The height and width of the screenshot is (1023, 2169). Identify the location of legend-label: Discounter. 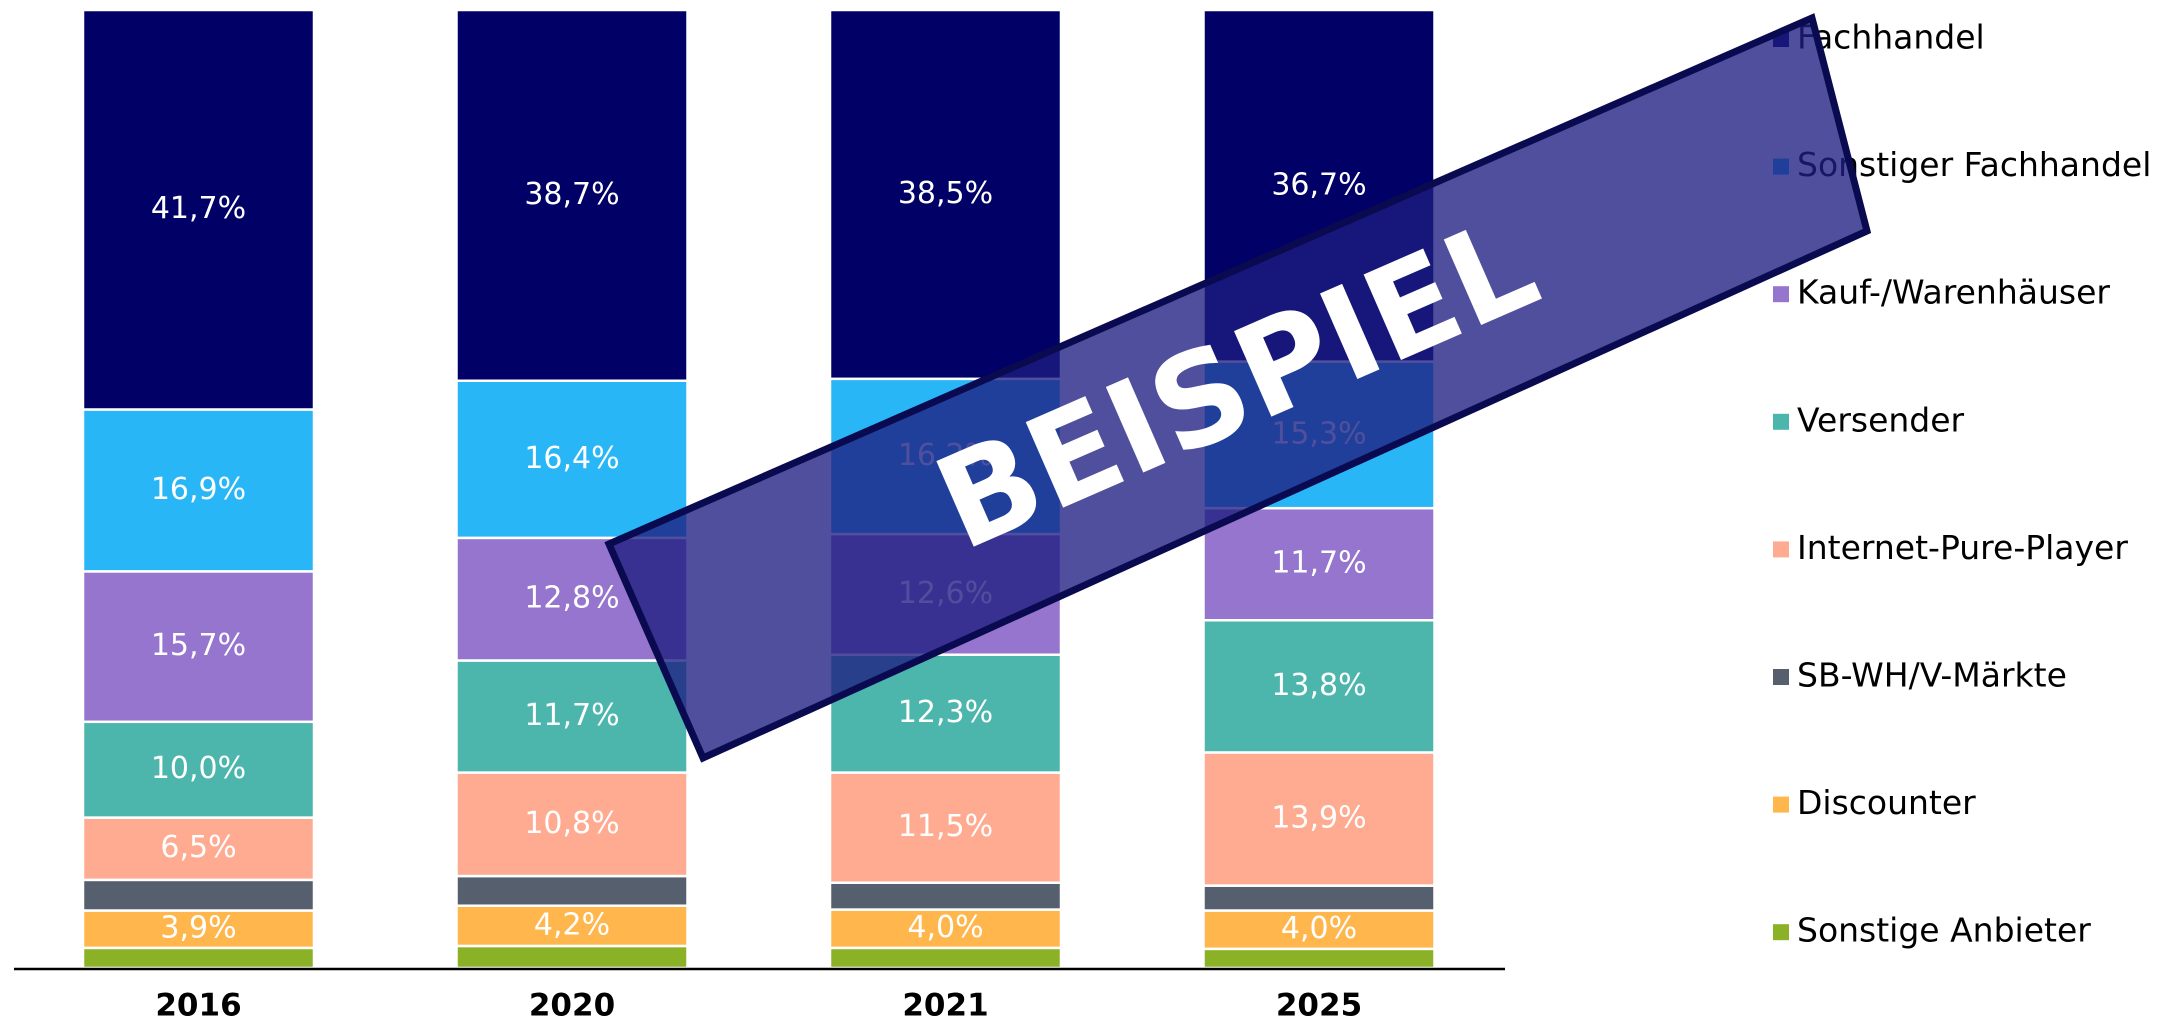
(1886, 802).